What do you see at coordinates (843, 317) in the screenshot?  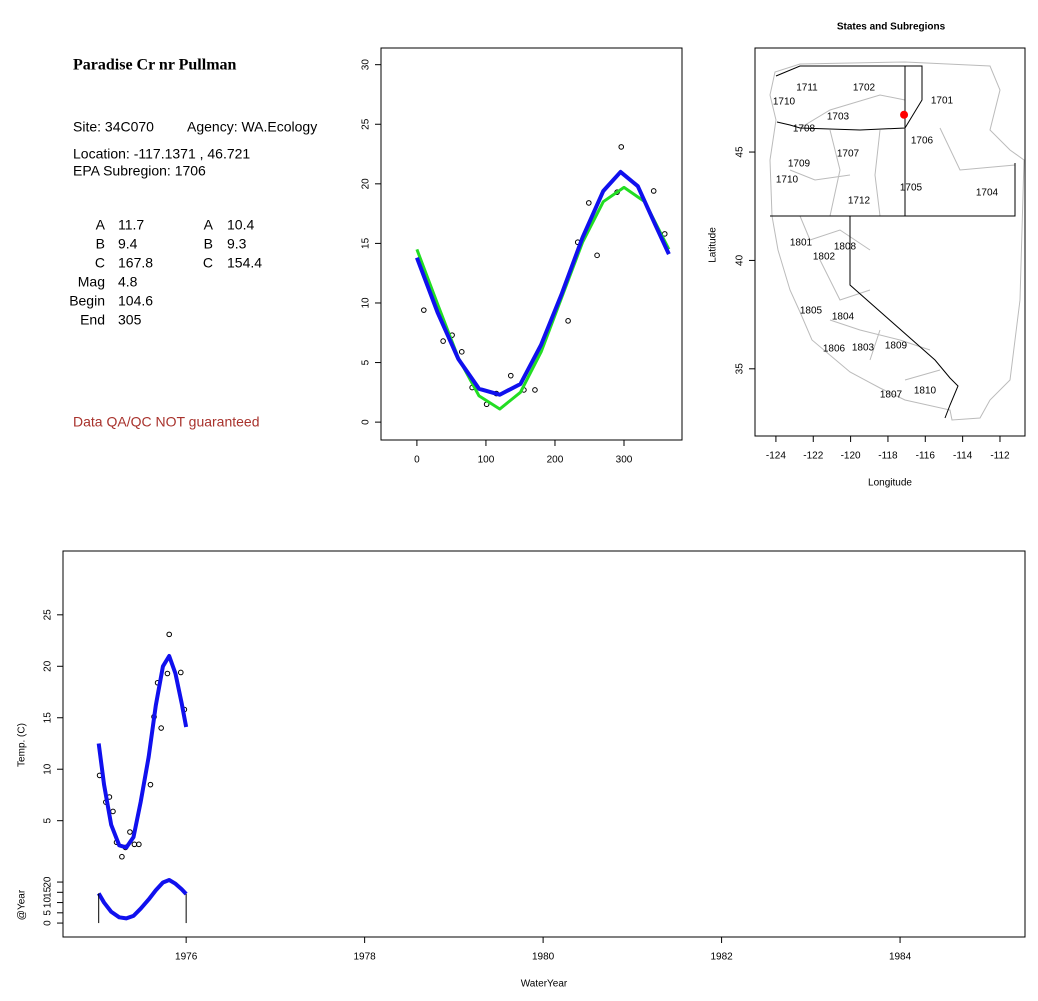 I see `region-label: 1804` at bounding box center [843, 317].